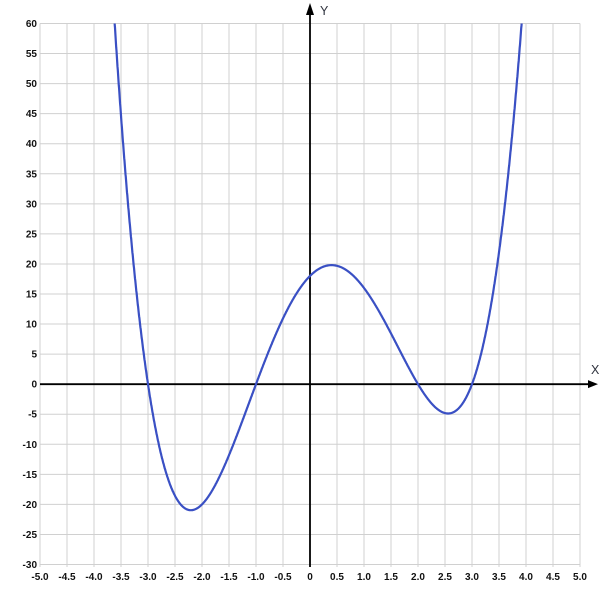 The width and height of the screenshot is (609, 606). What do you see at coordinates (202, 577) in the screenshot?
I see `x-tick-label: -2.0` at bounding box center [202, 577].